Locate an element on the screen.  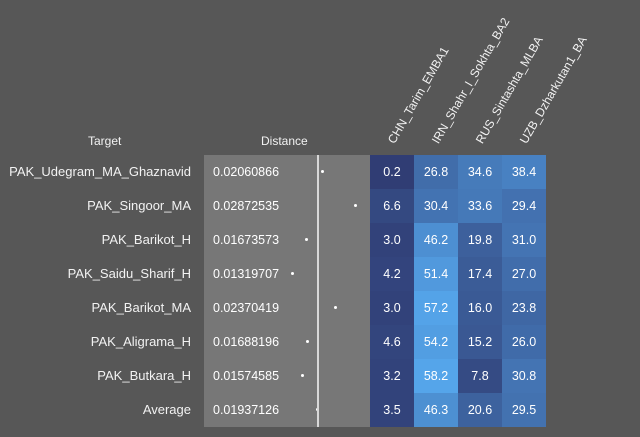
target-label: PAK_Saidu_Sharif_H is located at coordinates (129, 273).